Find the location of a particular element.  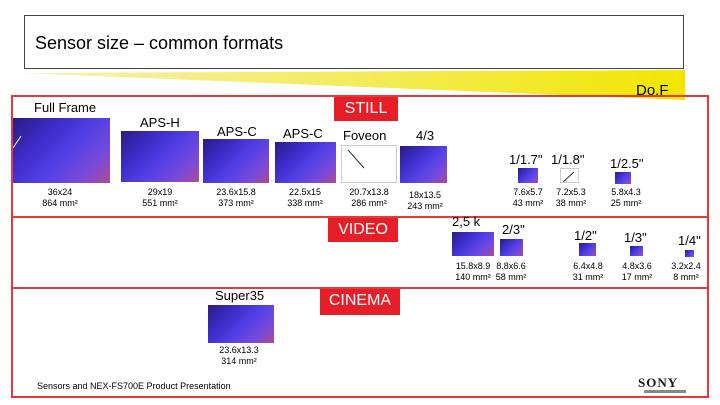

format-name: APS-H is located at coordinates (160, 122).